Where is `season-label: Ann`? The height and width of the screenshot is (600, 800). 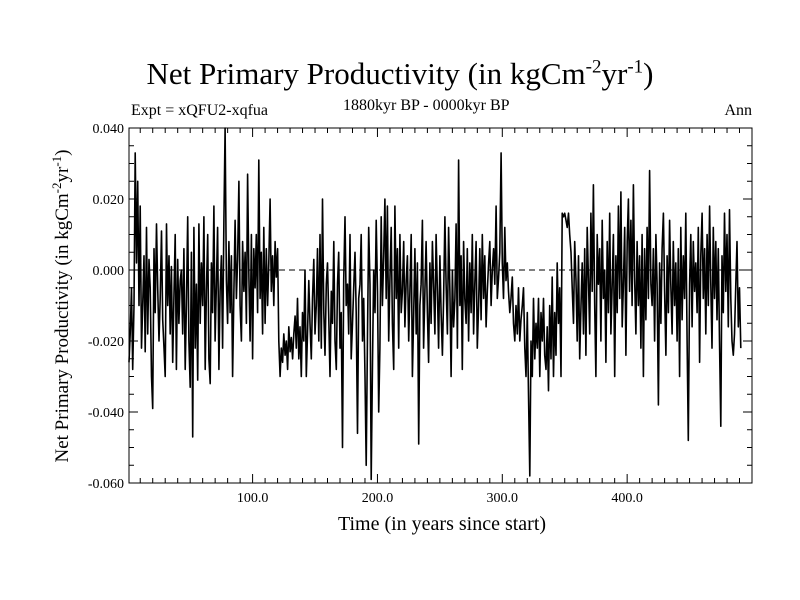 season-label: Ann is located at coordinates (738, 110).